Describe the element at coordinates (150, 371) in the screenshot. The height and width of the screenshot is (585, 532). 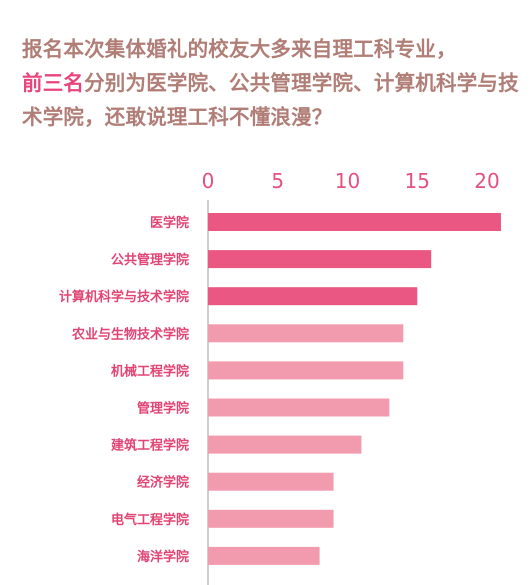
I see `category-label-5: 机械工程学院` at that location.